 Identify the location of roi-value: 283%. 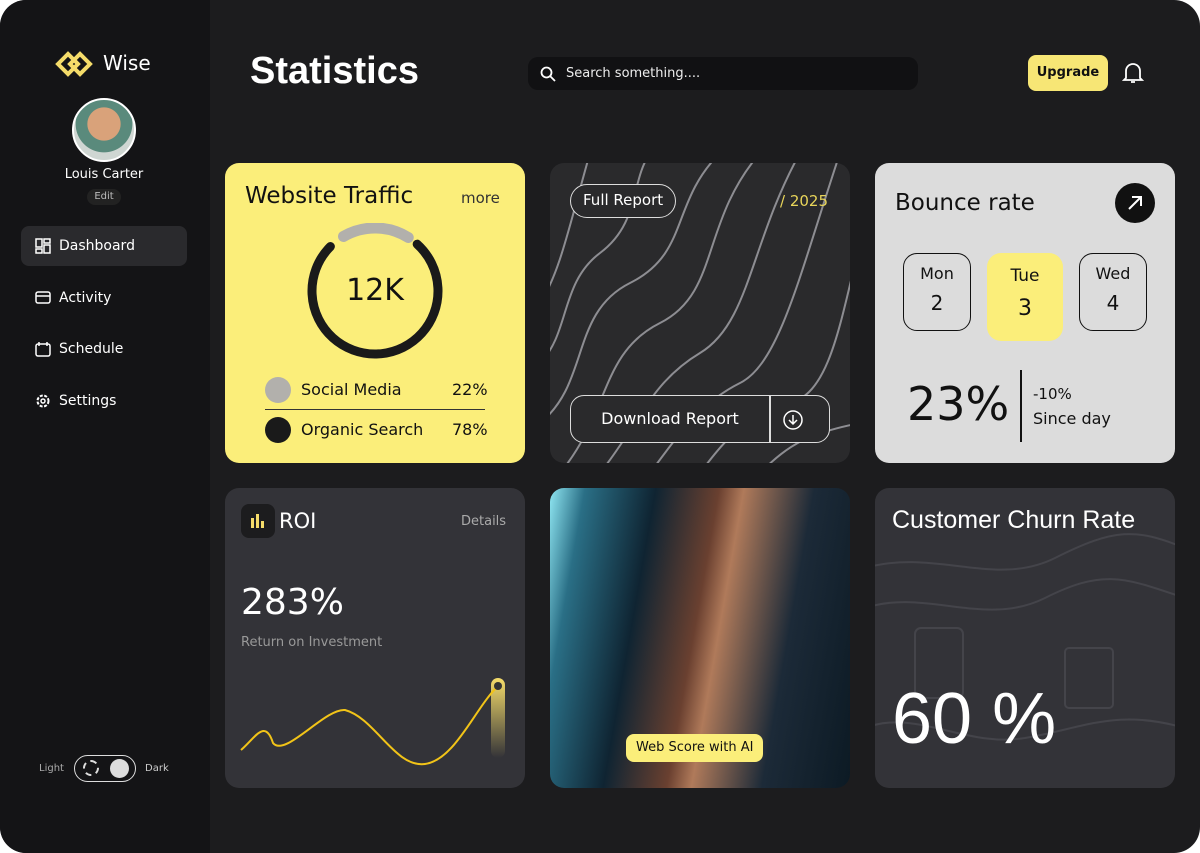
(292, 602).